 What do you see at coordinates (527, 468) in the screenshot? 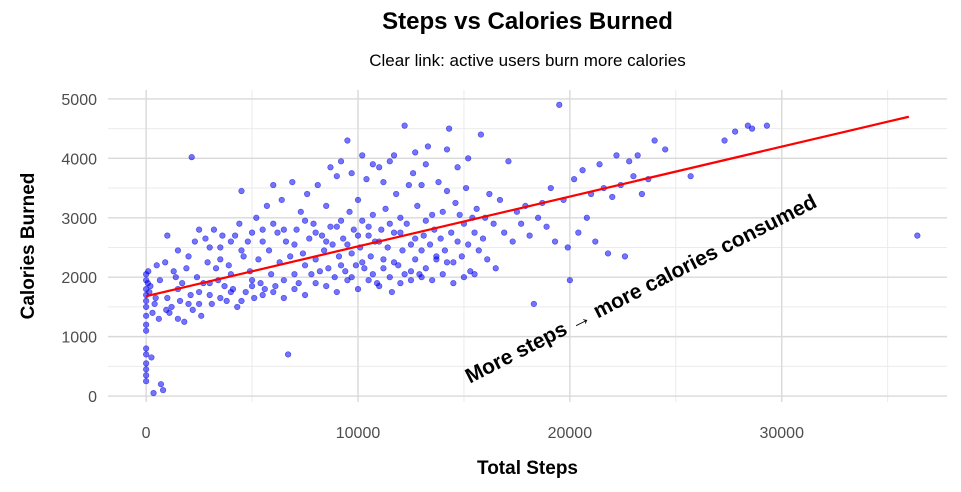
I see `x-axis-title: Total Steps` at bounding box center [527, 468].